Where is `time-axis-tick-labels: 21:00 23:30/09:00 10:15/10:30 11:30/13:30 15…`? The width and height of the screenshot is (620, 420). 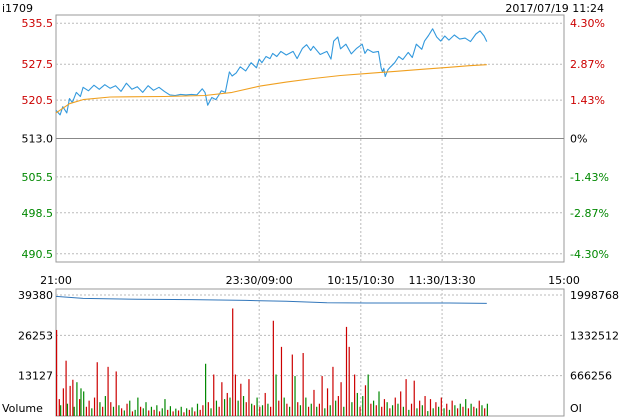
time-axis-tick-labels: 21:00 23:30/09:00 10:15/10:30 11:30/13:30 15… is located at coordinates (310, 280).